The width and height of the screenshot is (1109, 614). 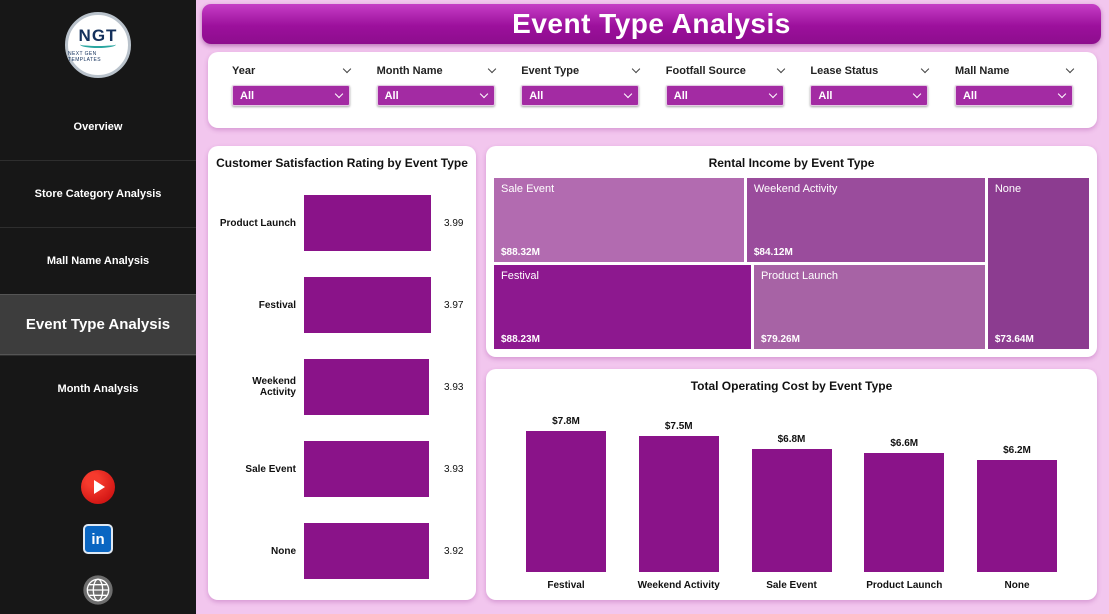 I want to click on filter-mall-name: Mall Name All, so click(x=1014, y=85).